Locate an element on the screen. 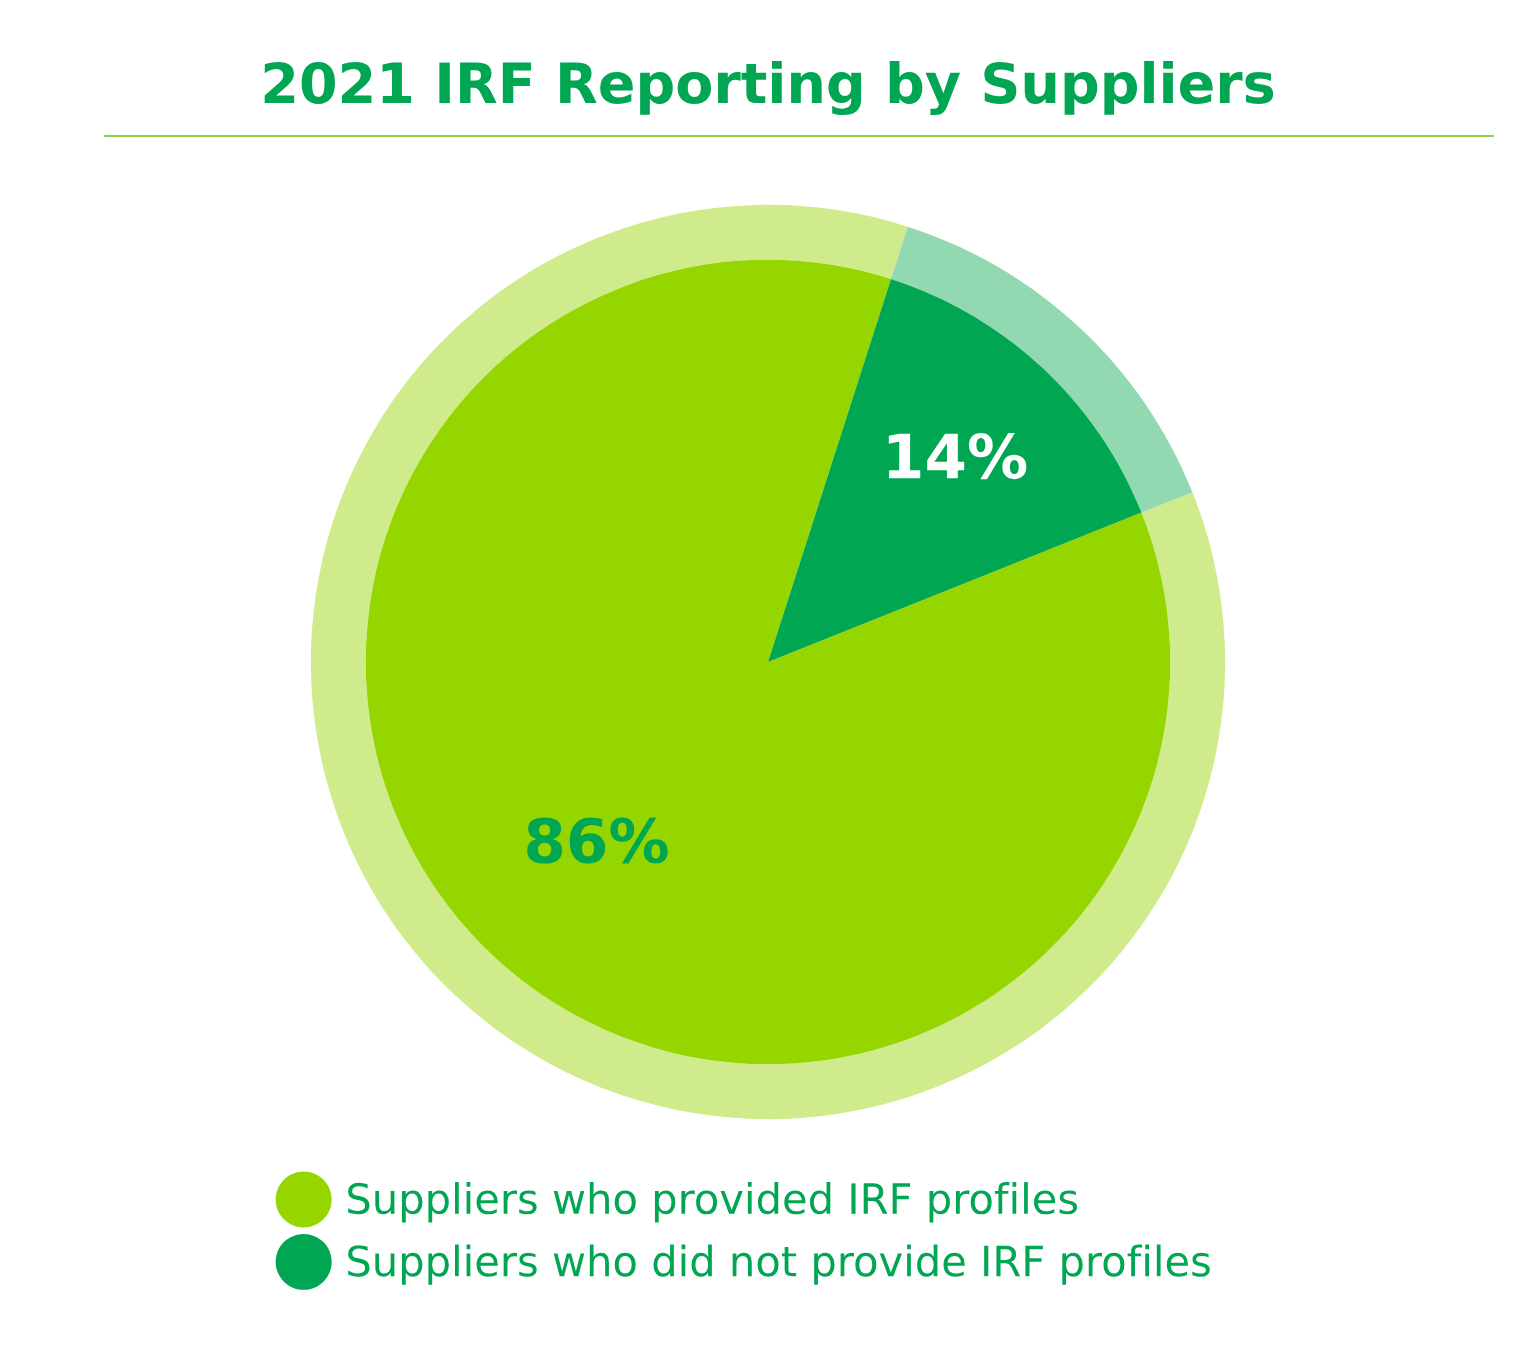  data-label: 14% is located at coordinates (957, 456).